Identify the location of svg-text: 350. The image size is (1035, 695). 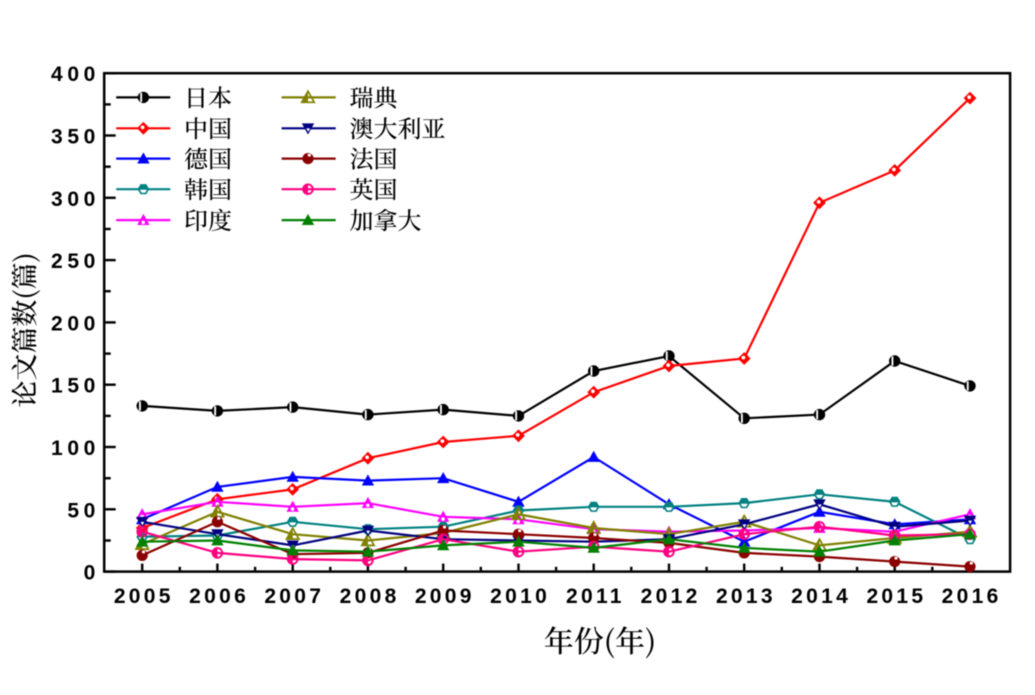
(75, 137).